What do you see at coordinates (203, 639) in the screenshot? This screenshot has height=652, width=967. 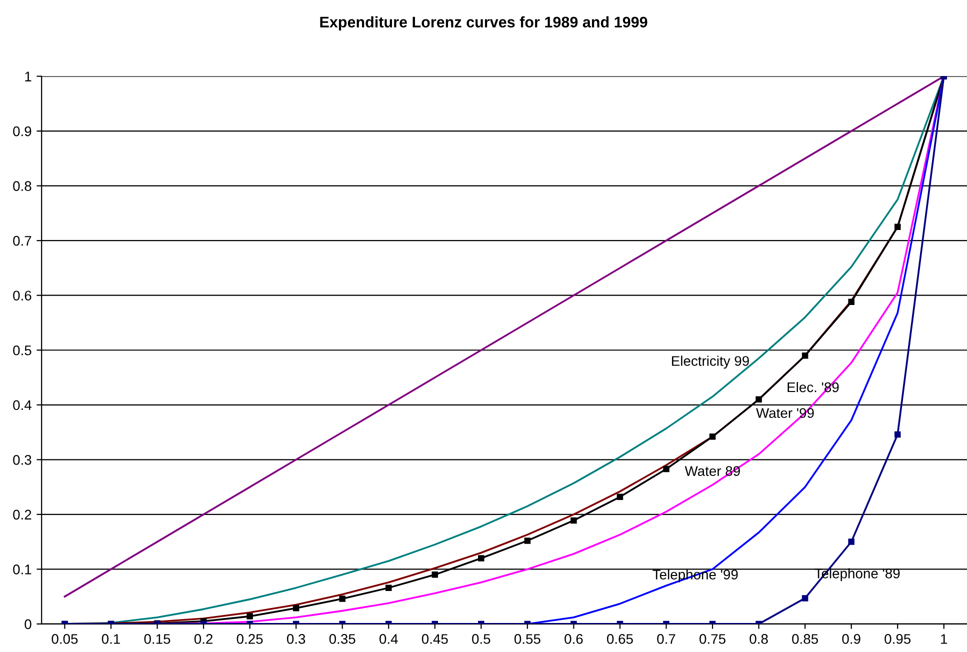 I see `x-tick-label: 0.2` at bounding box center [203, 639].